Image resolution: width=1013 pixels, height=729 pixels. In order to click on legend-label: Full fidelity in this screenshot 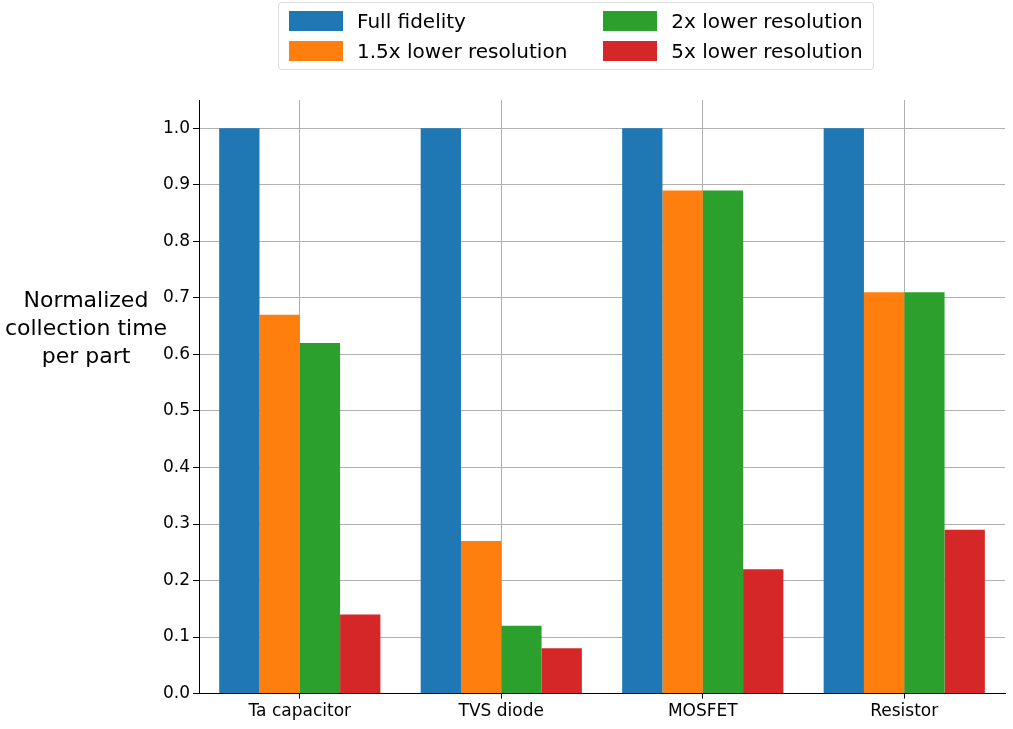, I will do `click(411, 21)`.